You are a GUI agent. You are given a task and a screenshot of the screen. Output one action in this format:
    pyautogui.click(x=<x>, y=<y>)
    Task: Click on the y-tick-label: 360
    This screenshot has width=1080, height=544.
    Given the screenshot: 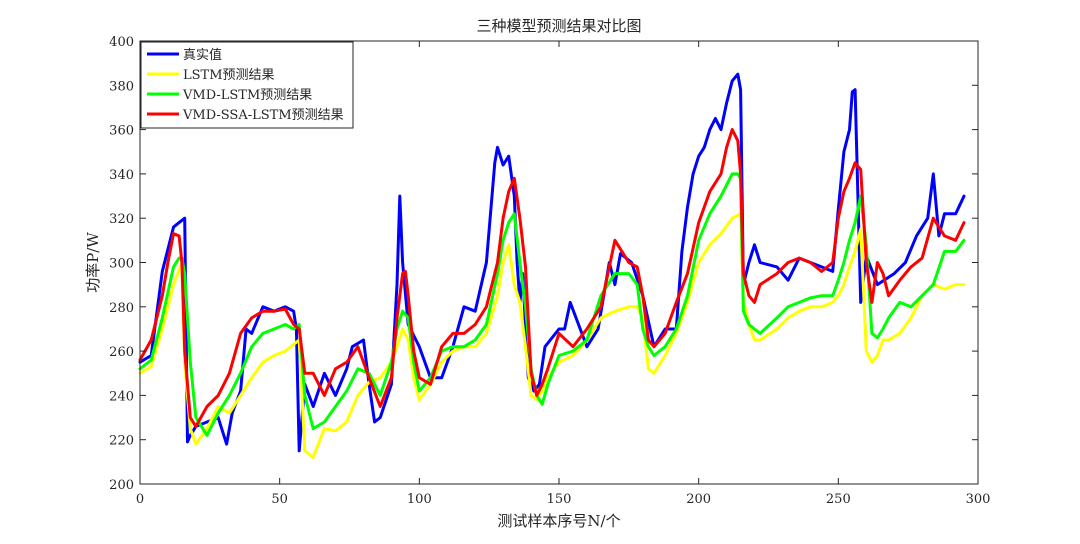 What is the action you would take?
    pyautogui.click(x=121, y=131)
    